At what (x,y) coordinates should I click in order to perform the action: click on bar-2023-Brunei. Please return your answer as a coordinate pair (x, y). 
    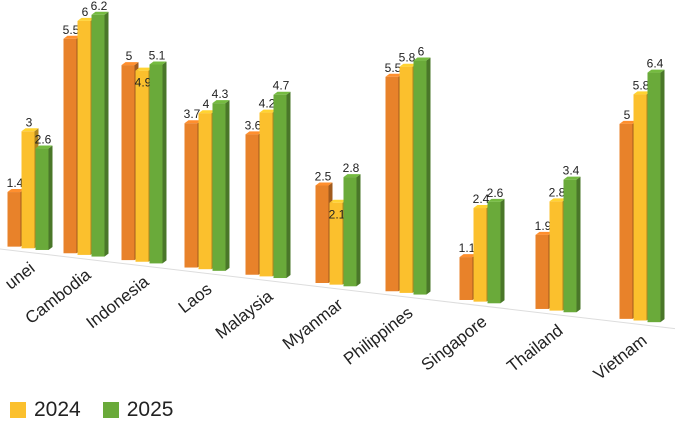
    Looking at the image, I should click on (14, 219).